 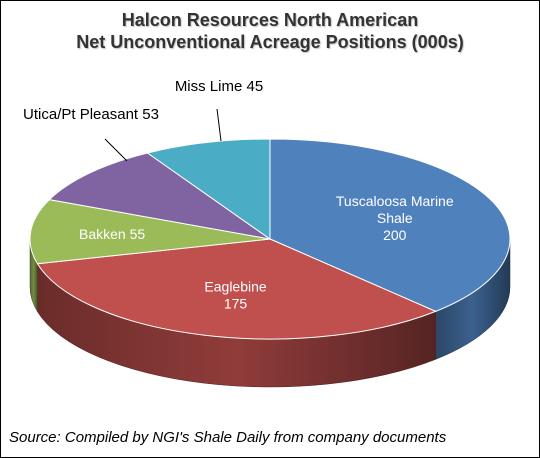 I want to click on leader-line-miss-lime, so click(x=219, y=125).